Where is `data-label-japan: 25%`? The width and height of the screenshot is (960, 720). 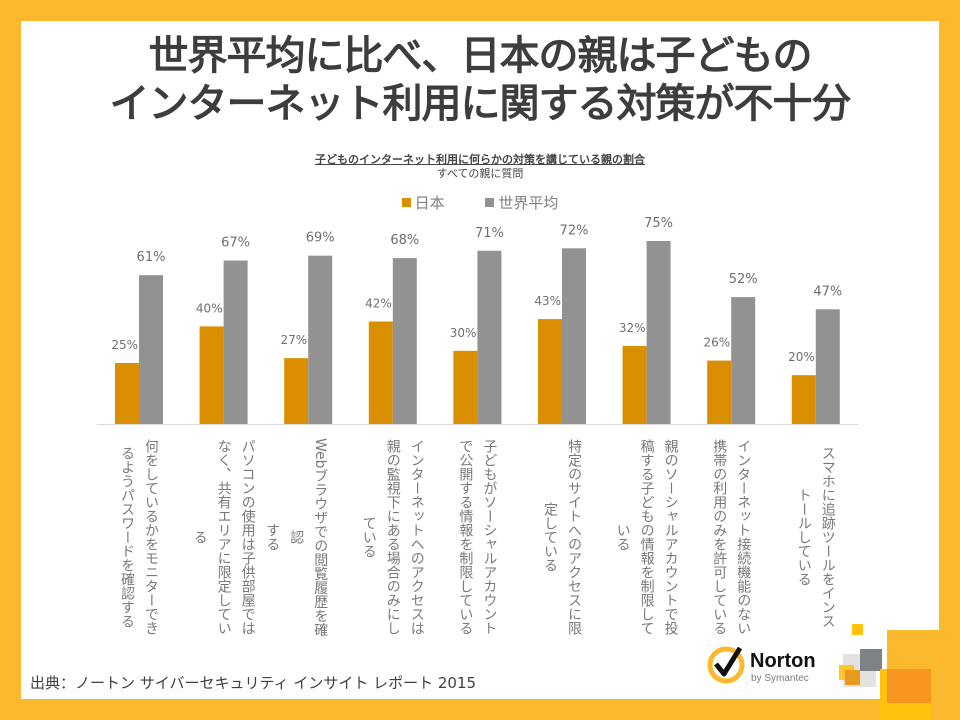 data-label-japan: 25% is located at coordinates (124, 345).